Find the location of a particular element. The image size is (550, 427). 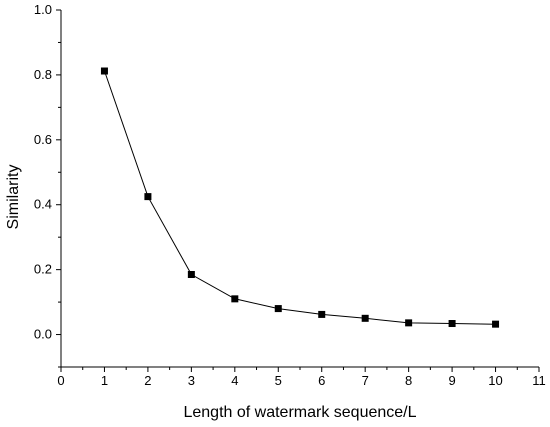

y-tick-label: 1.0 is located at coordinates (43, 9).